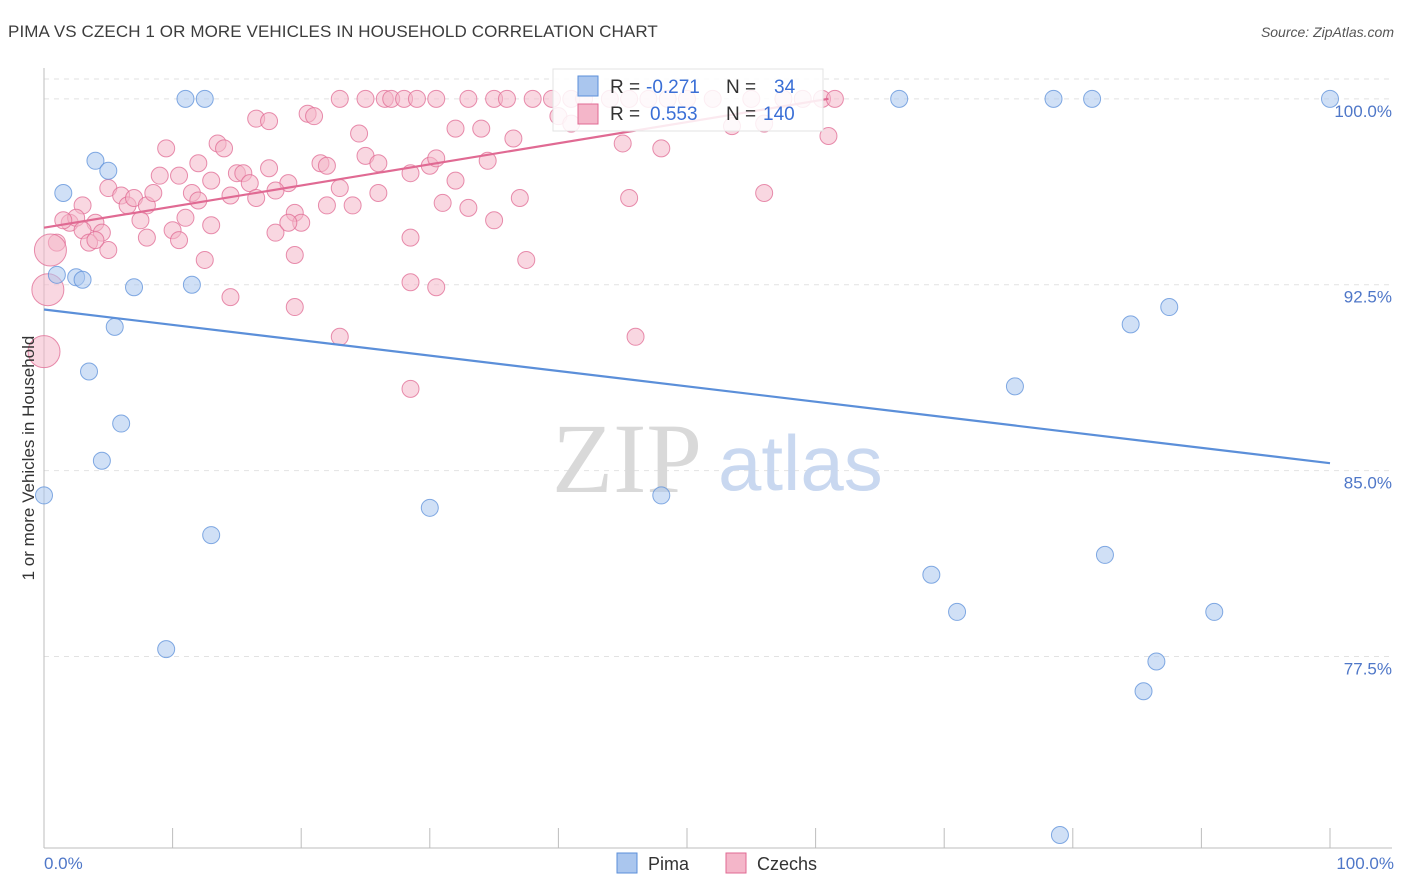 The image size is (1406, 892). Describe the element at coordinates (588, 86) in the screenshot. I see `legend-swatch-pima` at that location.